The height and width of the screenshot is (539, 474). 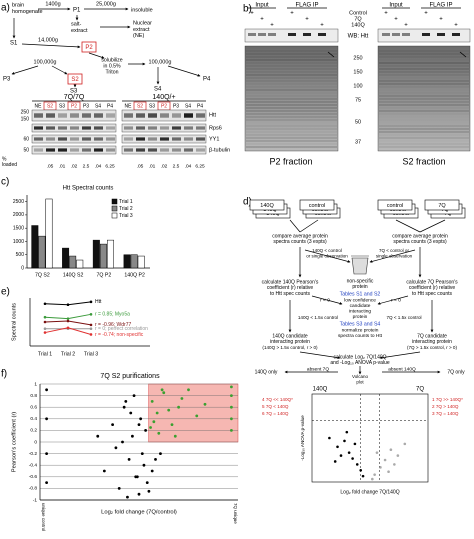 I want to click on row-label: 140Q, so click(x=358, y=25).